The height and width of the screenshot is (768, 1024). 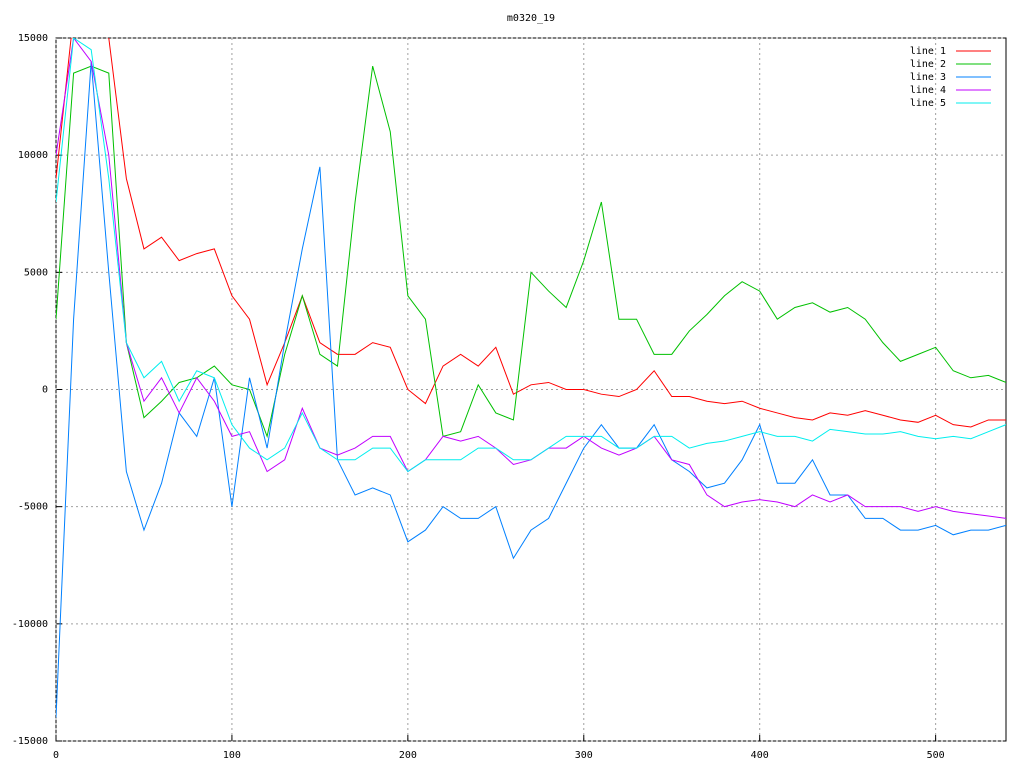 What do you see at coordinates (30, 741) in the screenshot?
I see `y-tick-label: -15000` at bounding box center [30, 741].